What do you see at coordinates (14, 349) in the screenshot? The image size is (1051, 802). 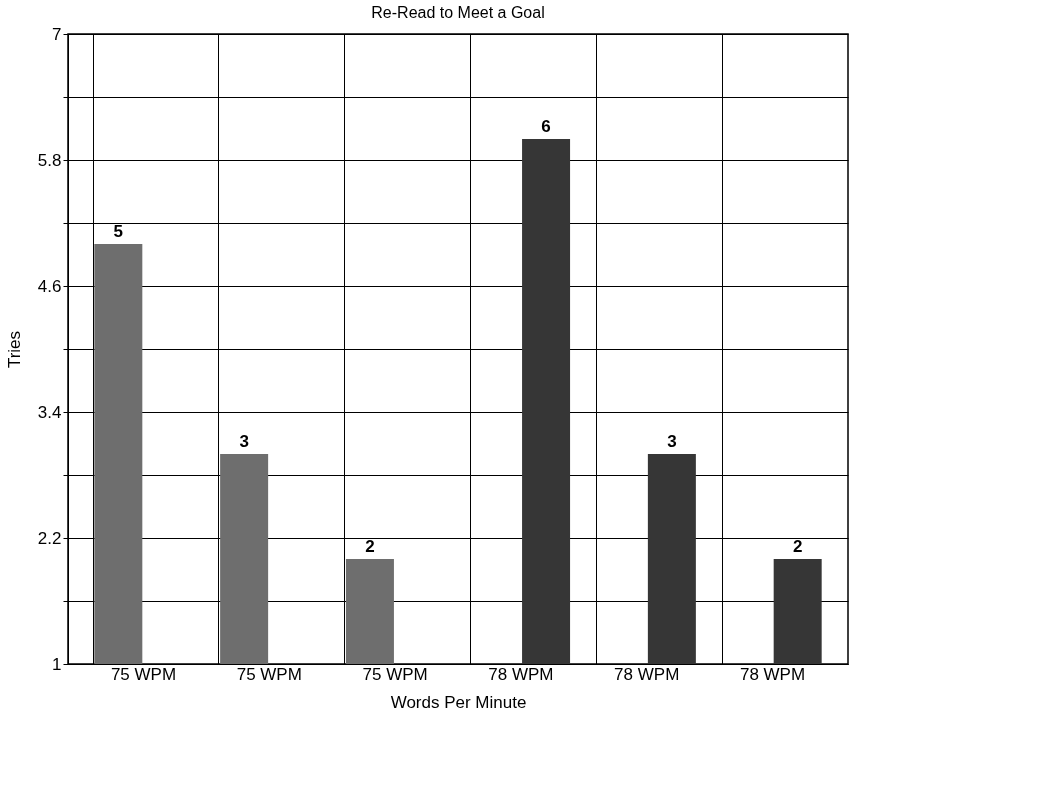 I see `y-axis-title: Tries` at bounding box center [14, 349].